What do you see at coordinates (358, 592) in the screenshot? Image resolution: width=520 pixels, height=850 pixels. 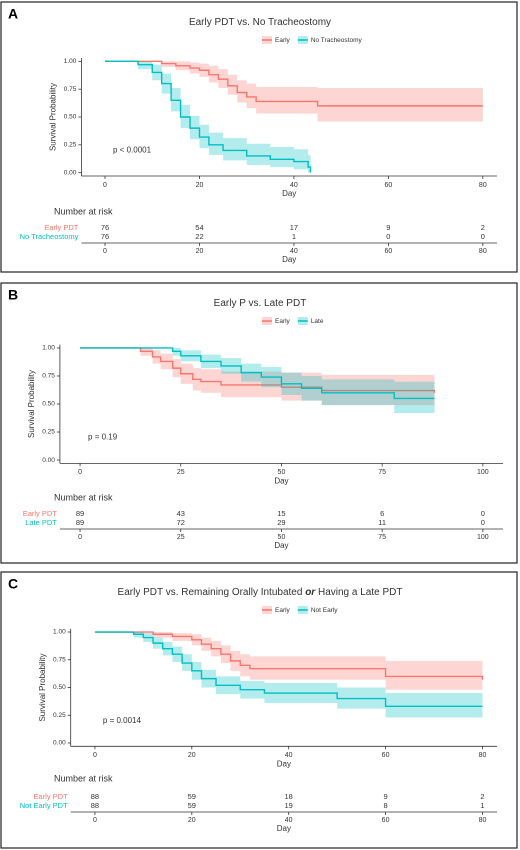 I see `title-part: Having a Late PDT` at bounding box center [358, 592].